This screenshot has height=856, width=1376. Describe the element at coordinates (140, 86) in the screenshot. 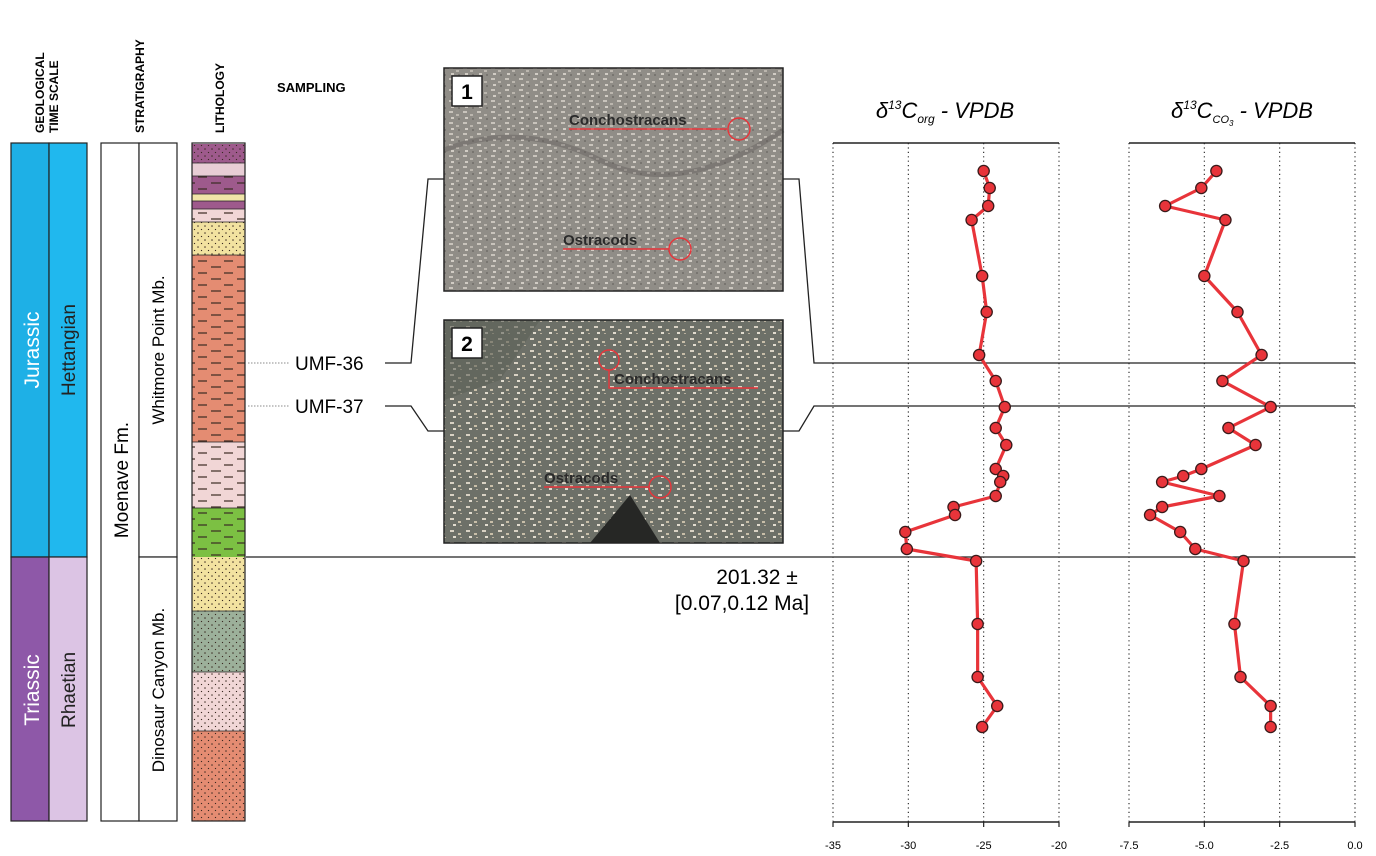

I see `header-stratigraphy: STRATIGRAPHY` at that location.